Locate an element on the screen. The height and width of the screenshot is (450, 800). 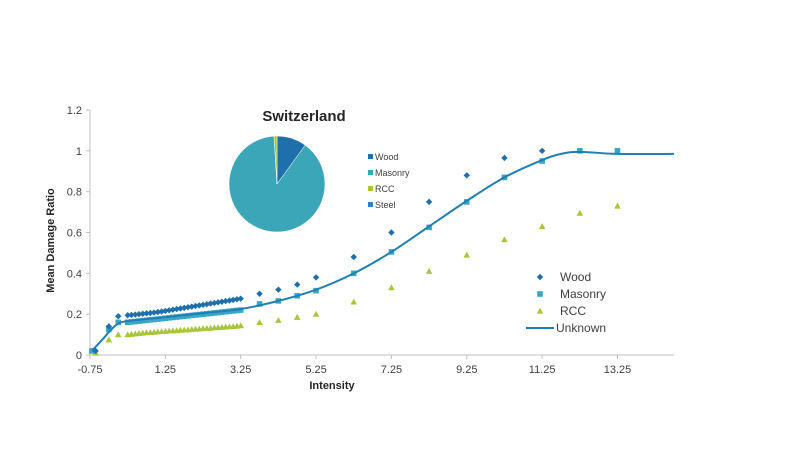
pie-title: Switzerland is located at coordinates (303, 116).